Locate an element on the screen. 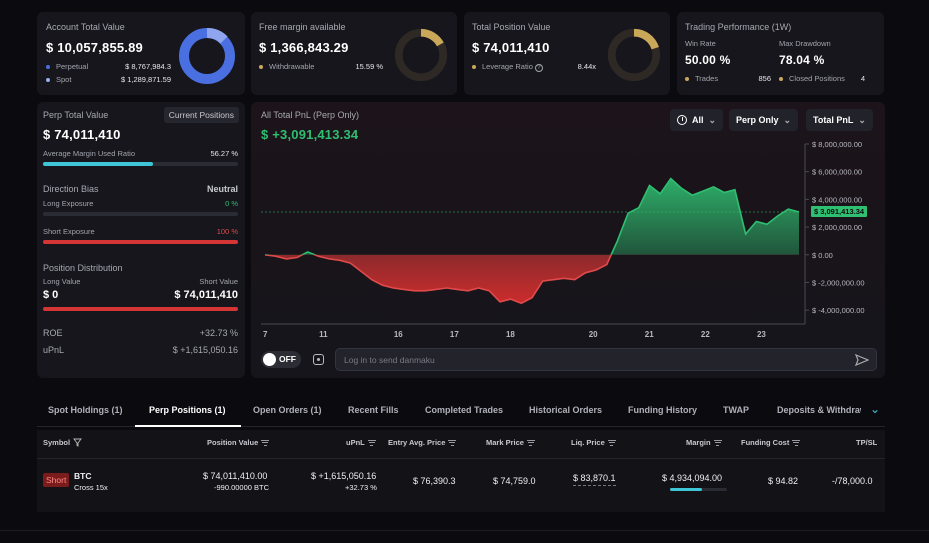 Image resolution: width=929 pixels, height=543 pixels. tab-historical-orders: Historical Orders is located at coordinates (566, 410).